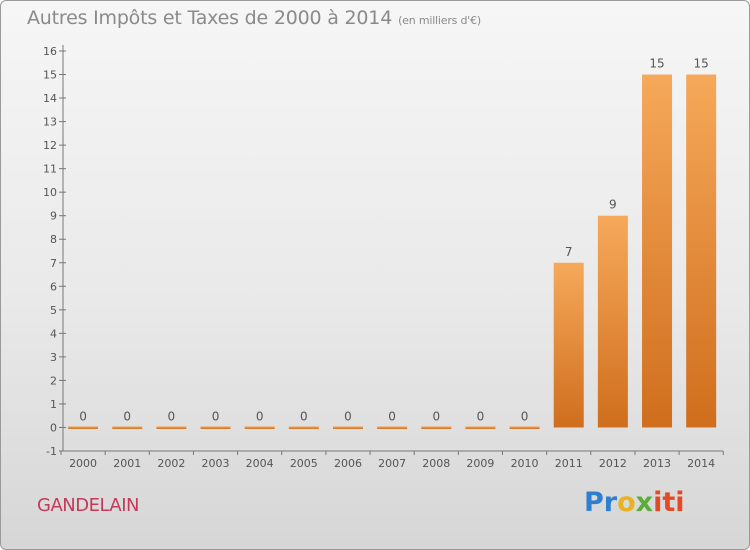 The image size is (750, 550). Describe the element at coordinates (656, 64) in the screenshot. I see `data-label-2013: 15` at that location.